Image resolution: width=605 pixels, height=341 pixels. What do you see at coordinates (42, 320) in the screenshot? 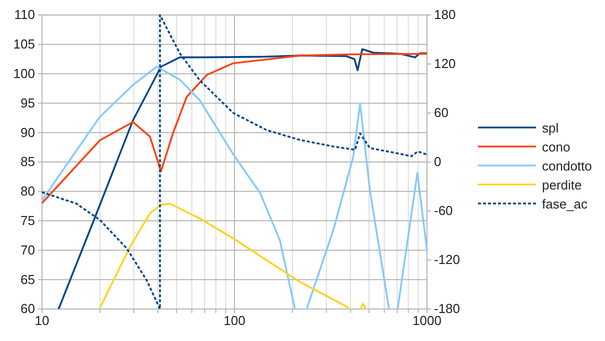
I see `x-tick-label: 10` at bounding box center [42, 320].